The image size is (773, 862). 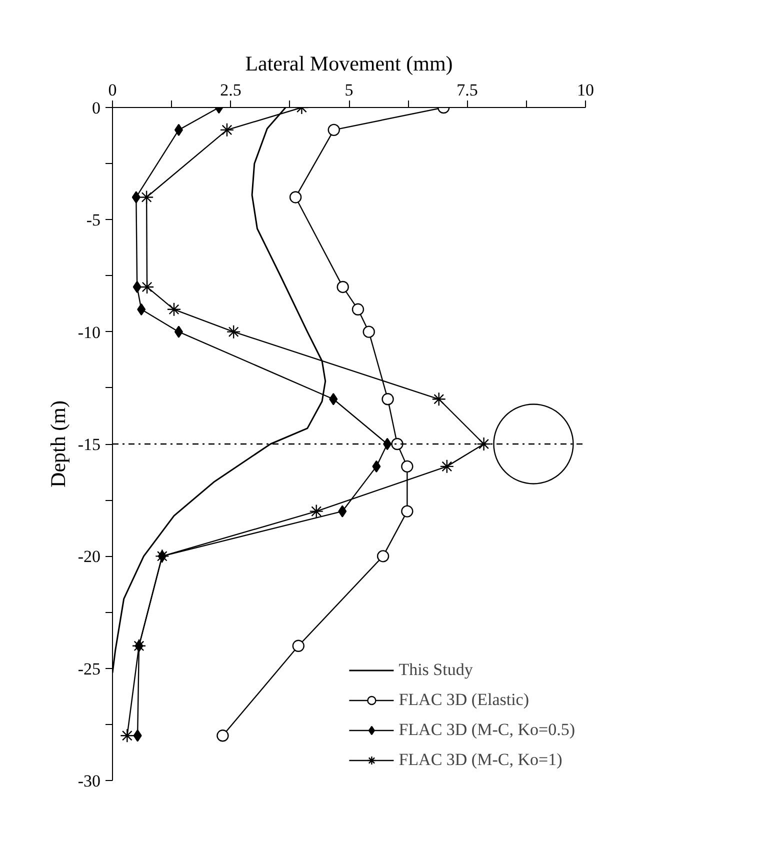 I want to click on x-tick-label: 2.5, so click(x=231, y=90).